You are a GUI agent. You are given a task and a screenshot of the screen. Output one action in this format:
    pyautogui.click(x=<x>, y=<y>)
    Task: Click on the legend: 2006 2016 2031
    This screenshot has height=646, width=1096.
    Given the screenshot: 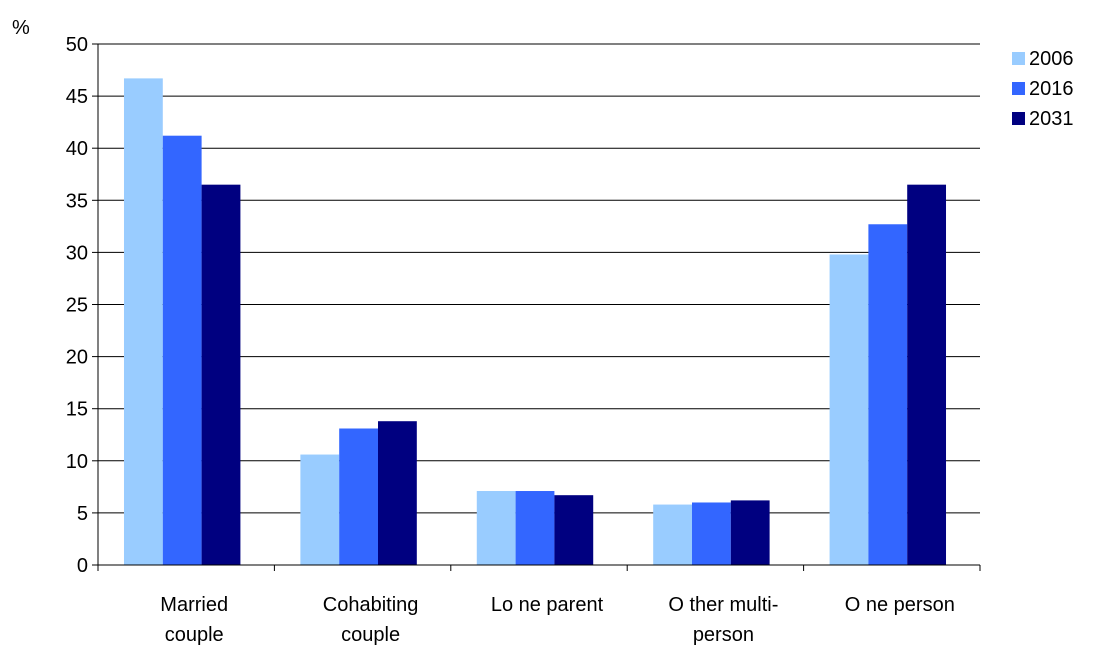 What is the action you would take?
    pyautogui.click(x=1043, y=89)
    